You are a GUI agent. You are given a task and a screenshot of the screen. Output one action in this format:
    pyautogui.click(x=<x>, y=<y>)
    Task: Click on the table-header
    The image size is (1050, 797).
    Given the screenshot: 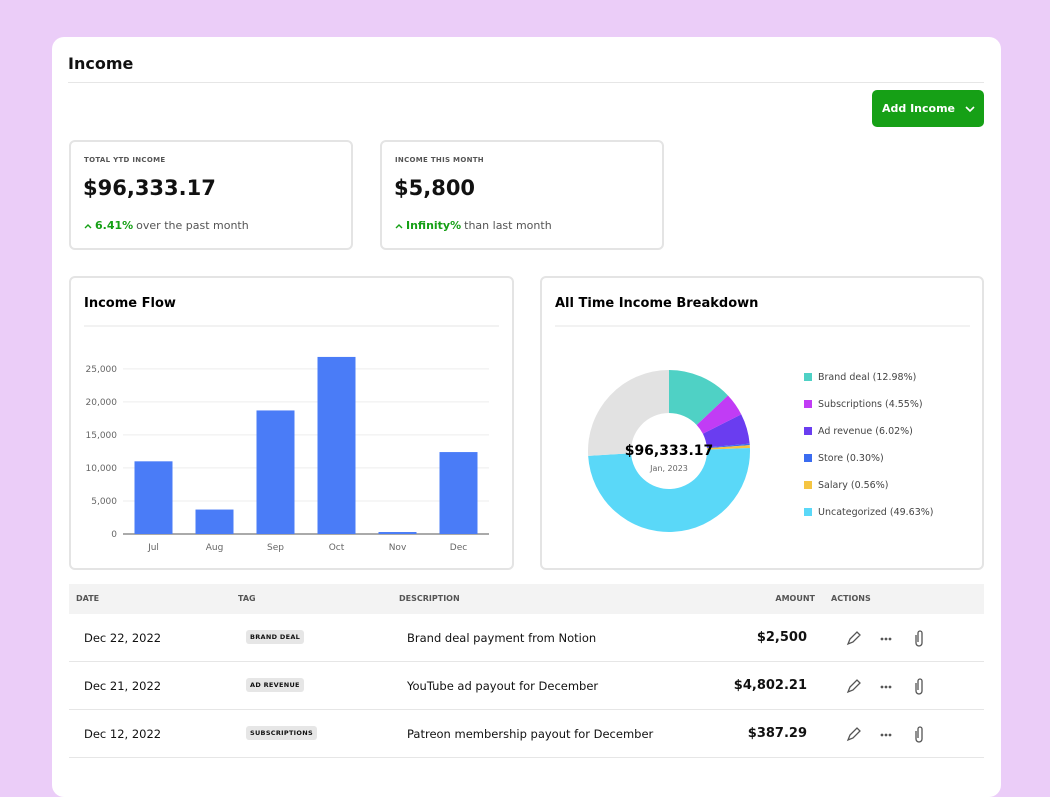 What is the action you would take?
    pyautogui.click(x=526, y=599)
    